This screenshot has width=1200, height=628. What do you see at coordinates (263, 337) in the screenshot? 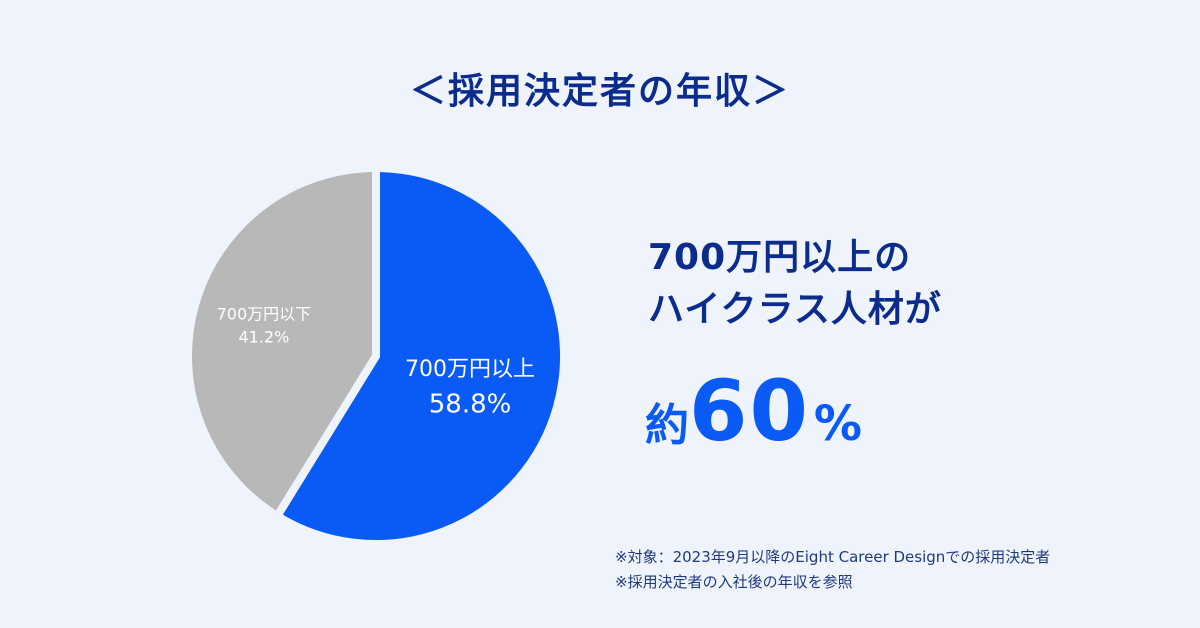
I see `pie-slice-value-2: 41.2%` at bounding box center [263, 337].